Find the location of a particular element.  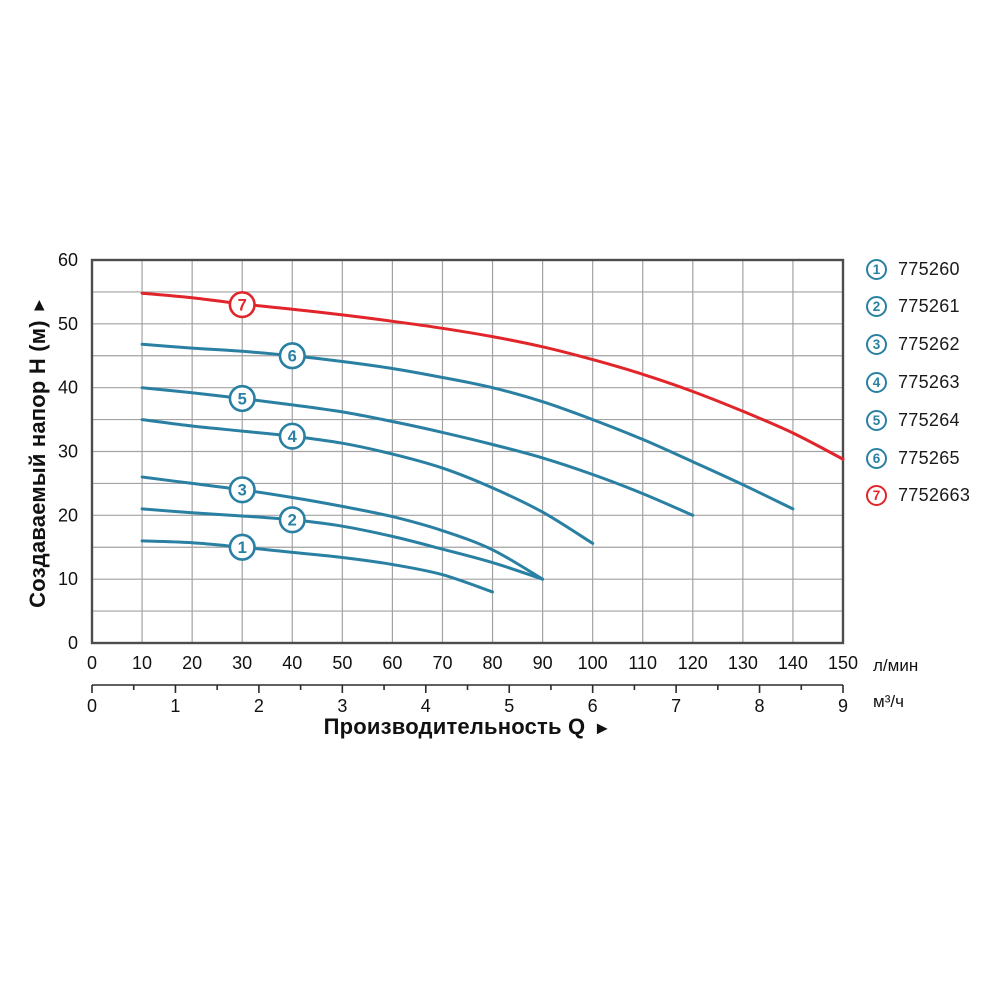

x-tick-label-lmin: 10 is located at coordinates (142, 663).